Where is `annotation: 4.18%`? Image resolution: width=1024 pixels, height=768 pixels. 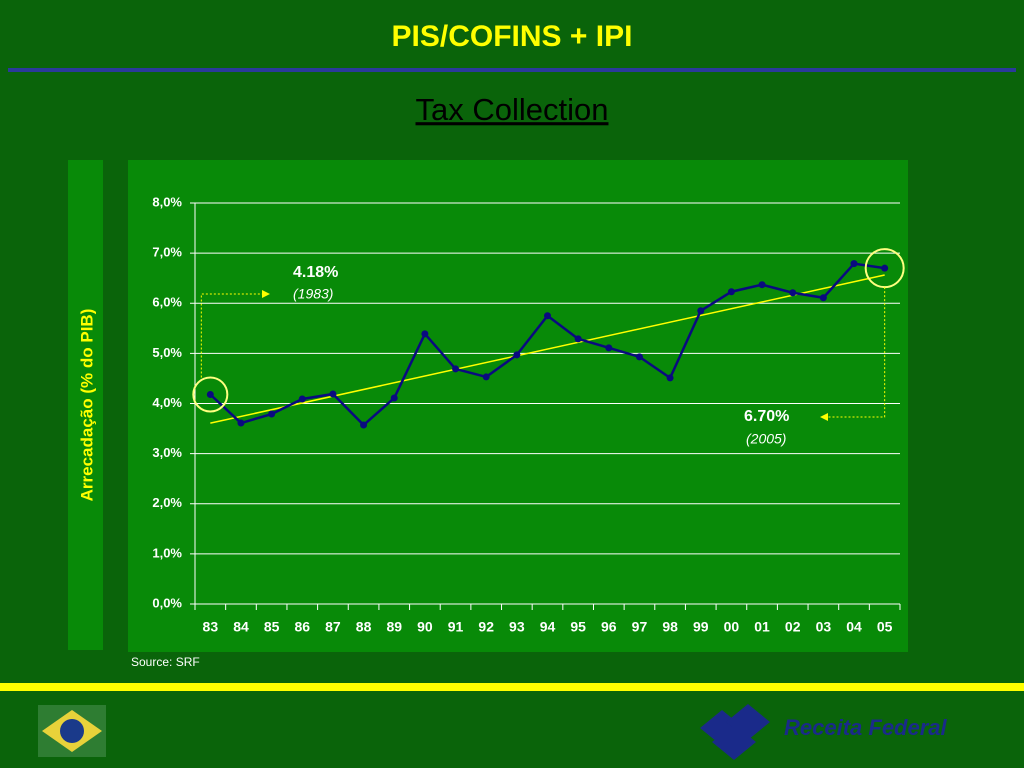
annotation: 4.18% is located at coordinates (315, 272).